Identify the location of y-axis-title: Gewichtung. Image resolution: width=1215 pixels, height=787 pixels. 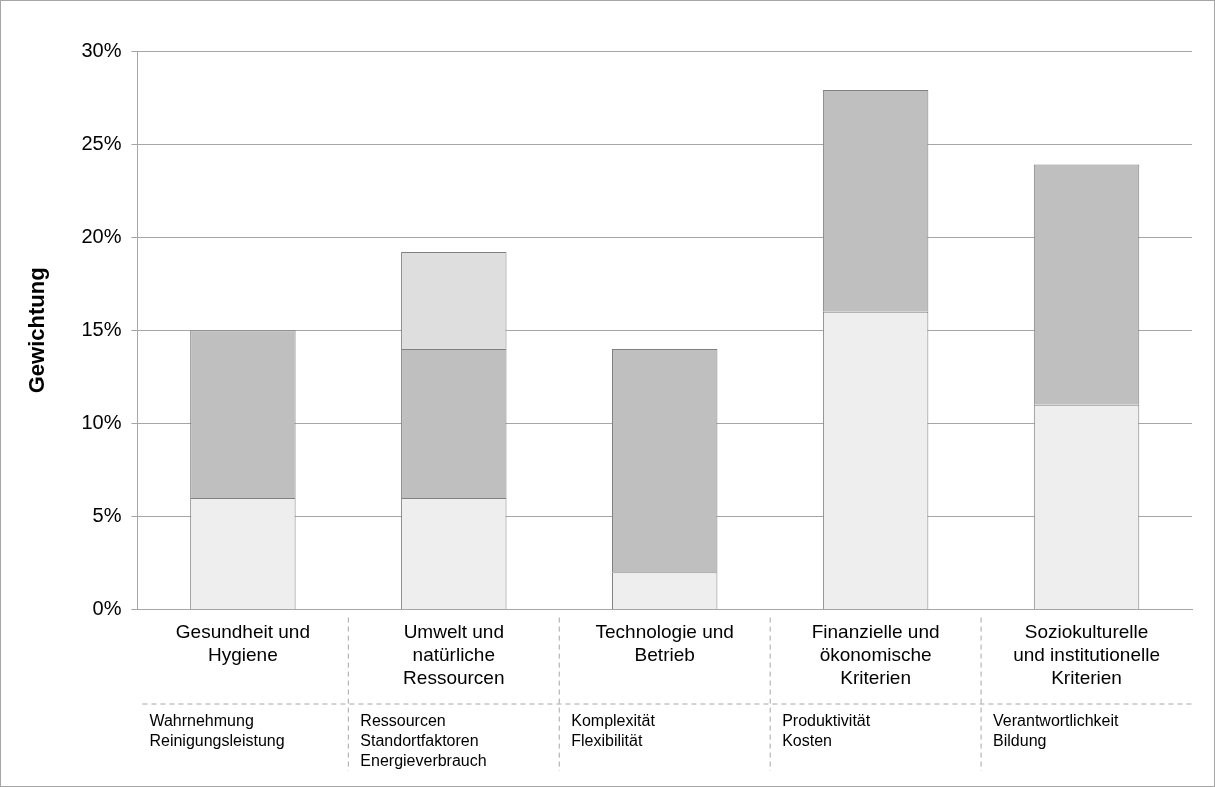
(37, 330).